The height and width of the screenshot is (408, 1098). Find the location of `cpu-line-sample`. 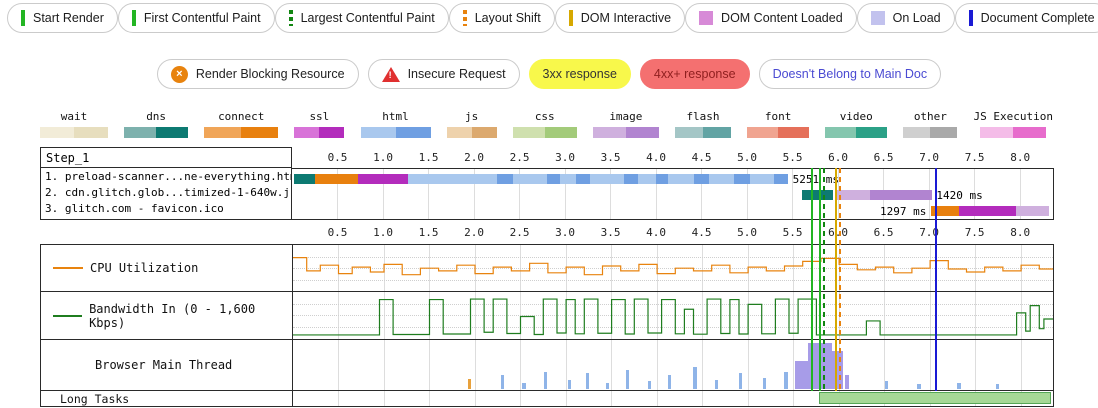

cpu-line-sample is located at coordinates (68, 268).